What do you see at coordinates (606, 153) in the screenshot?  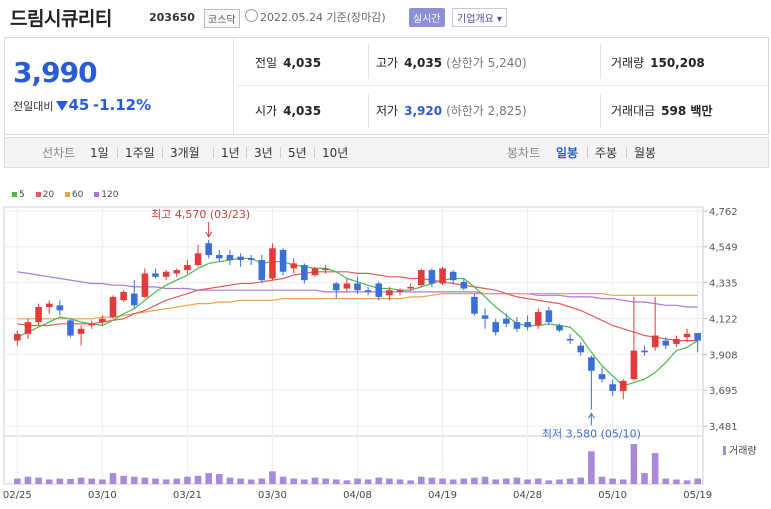 I see `tab-weekly: 주봉` at bounding box center [606, 153].